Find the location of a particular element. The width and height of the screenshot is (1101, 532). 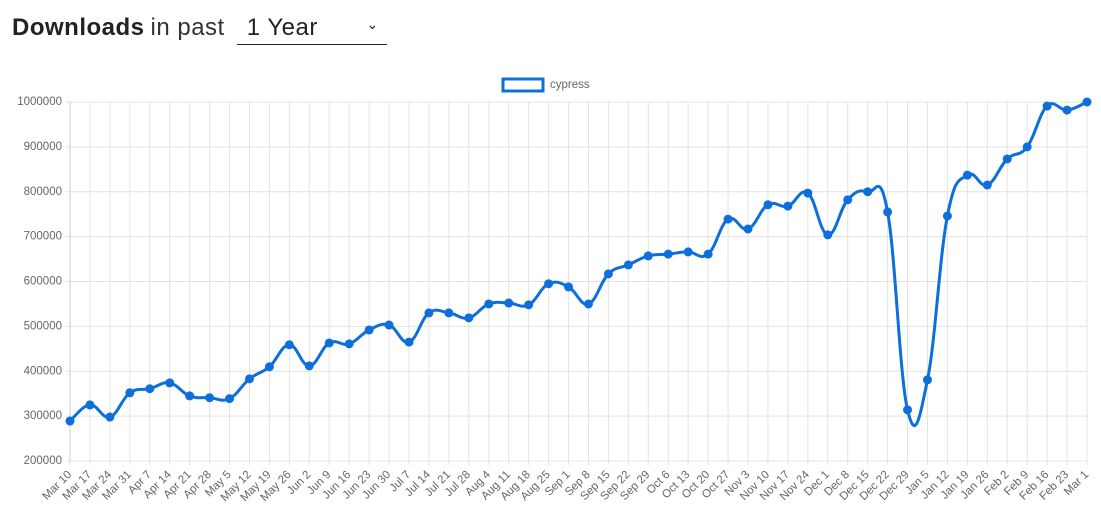

y-tick-label: 400000 is located at coordinates (43, 371).